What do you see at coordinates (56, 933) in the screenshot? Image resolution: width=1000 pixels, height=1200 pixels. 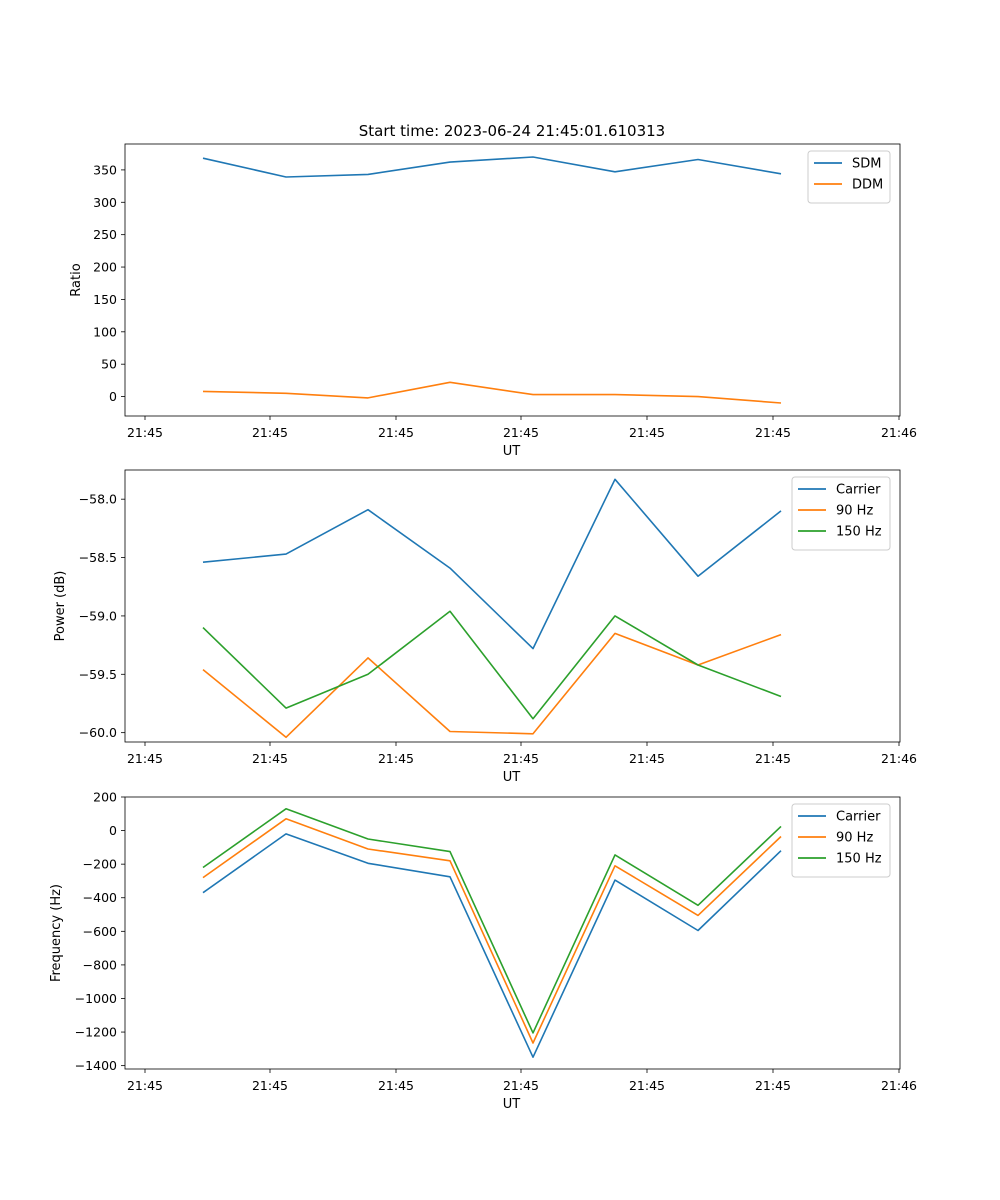 I see `y-axis-label: Frequency (Hz)` at bounding box center [56, 933].